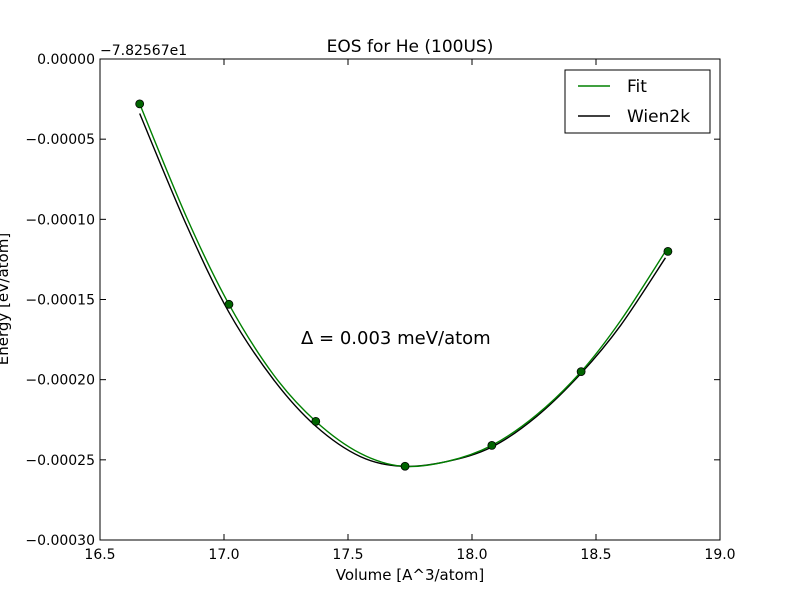 The width and height of the screenshot is (800, 600). Describe the element at coordinates (99, 555) in the screenshot. I see `x-tick-label: 16.5` at that location.